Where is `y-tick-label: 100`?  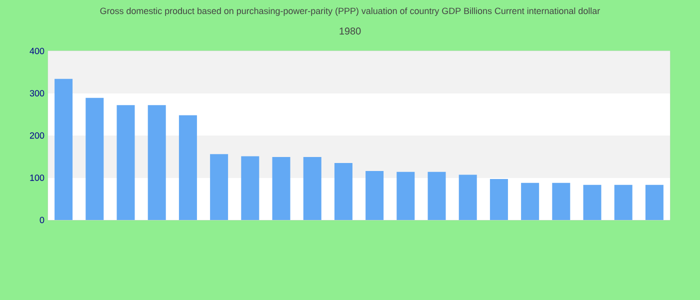
y-tick-label: 100 is located at coordinates (37, 177).